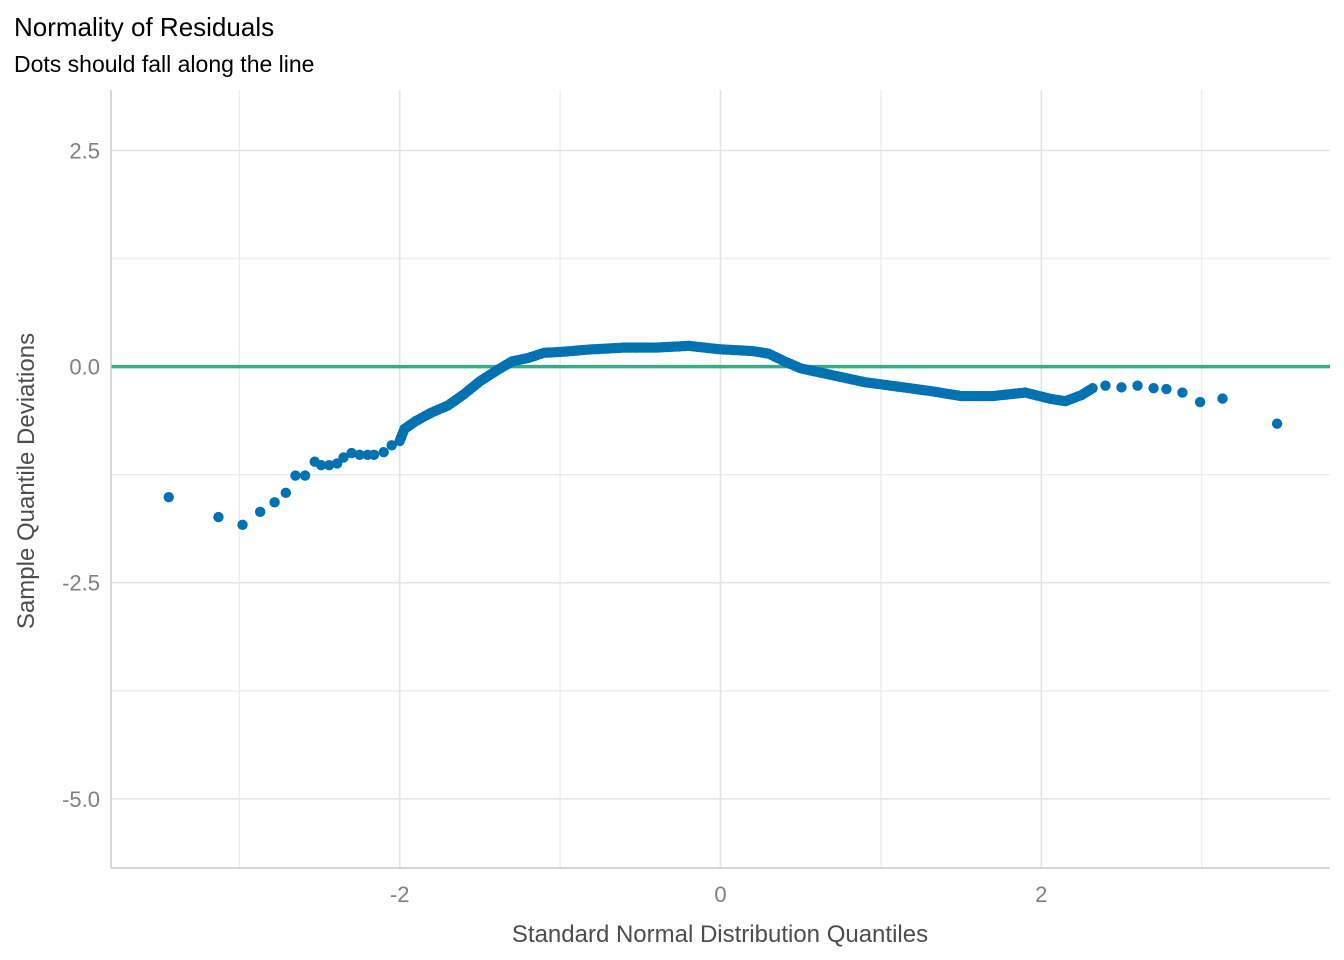  What do you see at coordinates (81, 475) in the screenshot?
I see `y-tick-labels: -5.0 -2.5 0.0 2.5` at bounding box center [81, 475].